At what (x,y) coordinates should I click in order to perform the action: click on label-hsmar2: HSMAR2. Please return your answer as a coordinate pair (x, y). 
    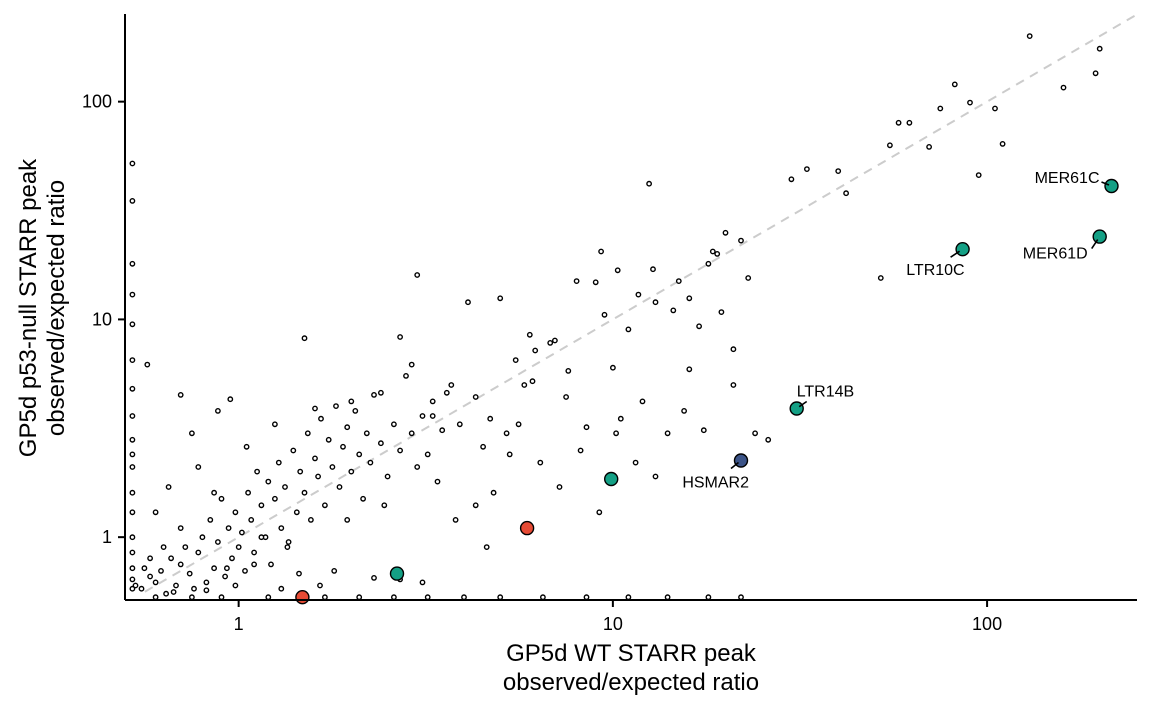
    Looking at the image, I should click on (715, 483).